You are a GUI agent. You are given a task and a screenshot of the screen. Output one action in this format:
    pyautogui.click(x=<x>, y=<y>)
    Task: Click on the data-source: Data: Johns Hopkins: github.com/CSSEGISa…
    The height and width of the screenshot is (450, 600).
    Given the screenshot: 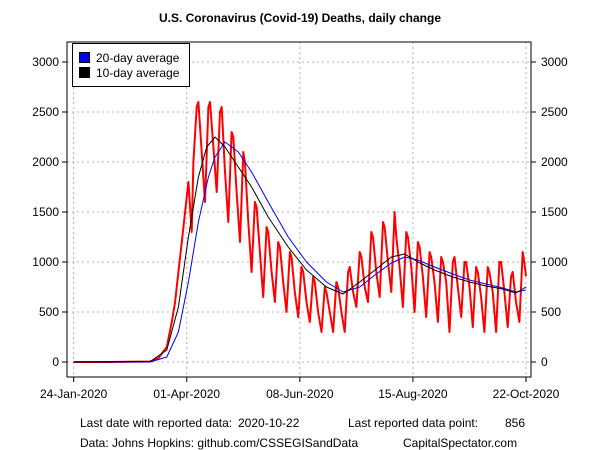 What is the action you would take?
    pyautogui.click(x=219, y=443)
    